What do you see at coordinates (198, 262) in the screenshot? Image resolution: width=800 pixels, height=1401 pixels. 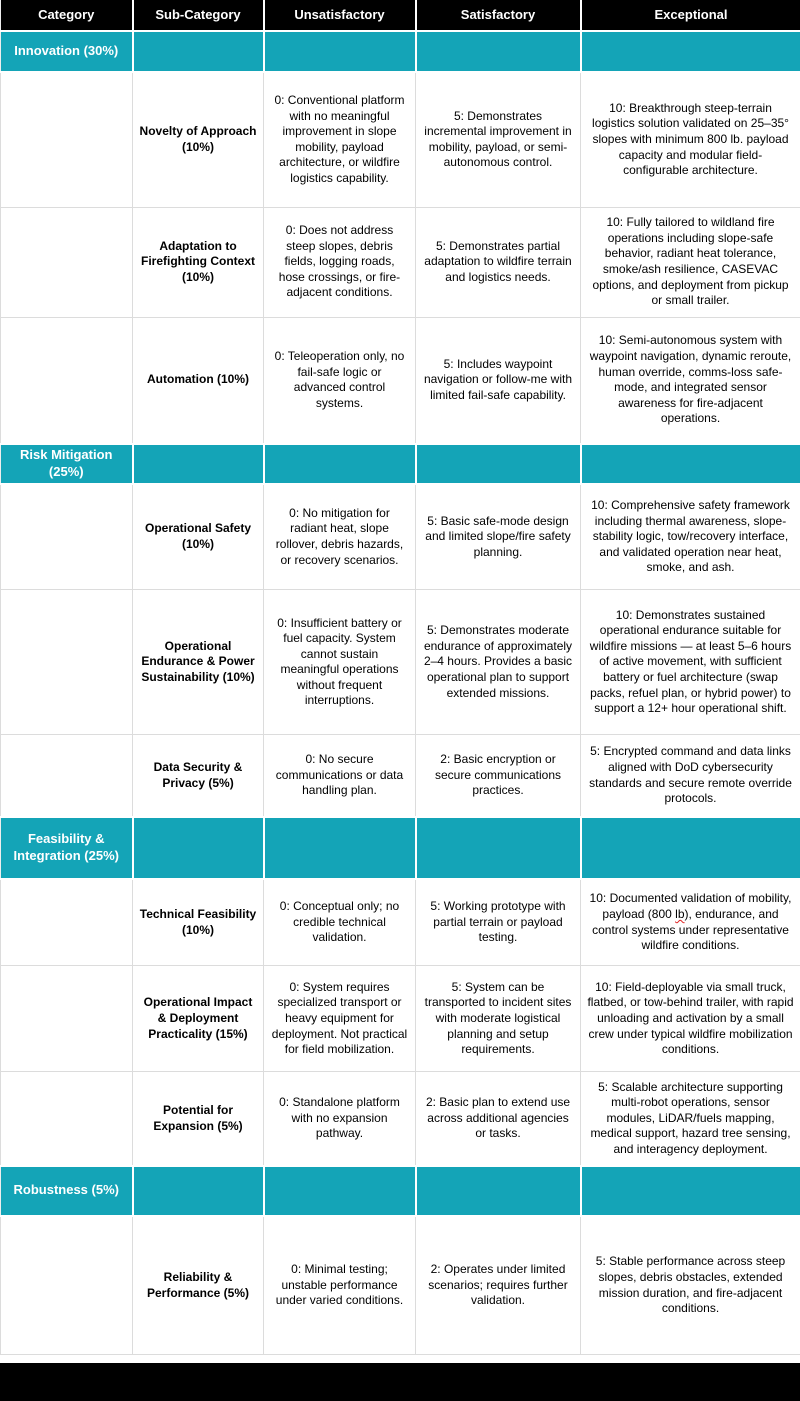 I see `cell-sub-category: Adaptation to Firefighting Context (10%)` at bounding box center [198, 262].